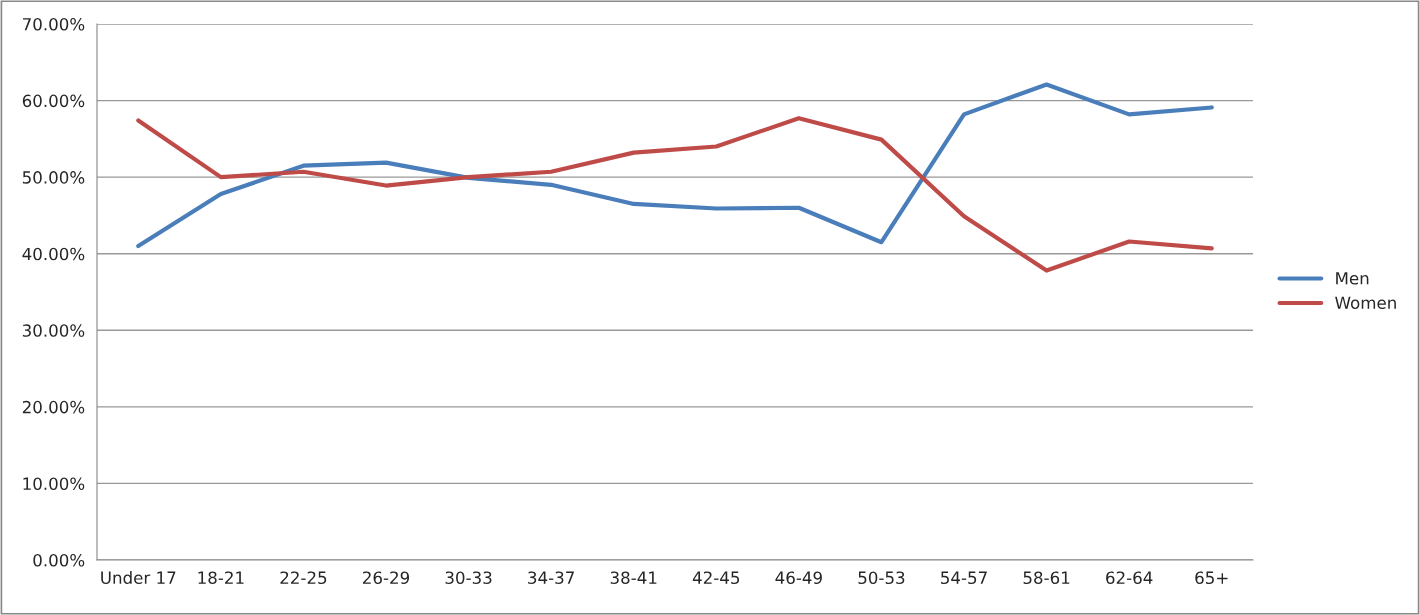 This screenshot has width=1420, height=615. Describe the element at coordinates (53, 330) in the screenshot. I see `y-tick-label: 30.00%` at that location.